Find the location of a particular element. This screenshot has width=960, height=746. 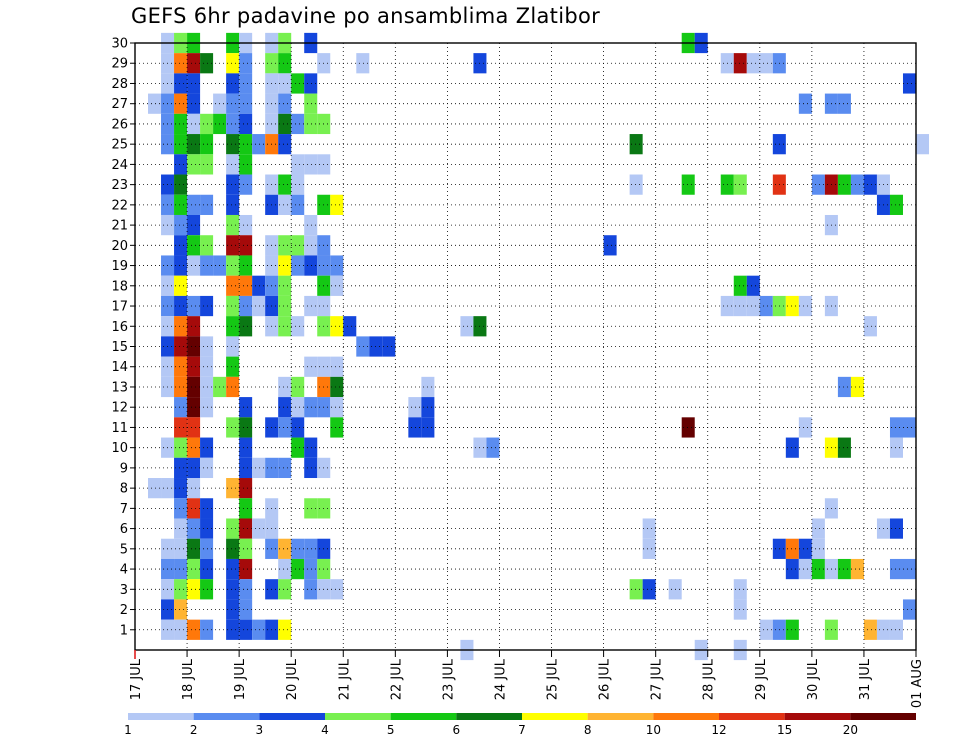

y-tick-label: 21 is located at coordinates (119, 226).